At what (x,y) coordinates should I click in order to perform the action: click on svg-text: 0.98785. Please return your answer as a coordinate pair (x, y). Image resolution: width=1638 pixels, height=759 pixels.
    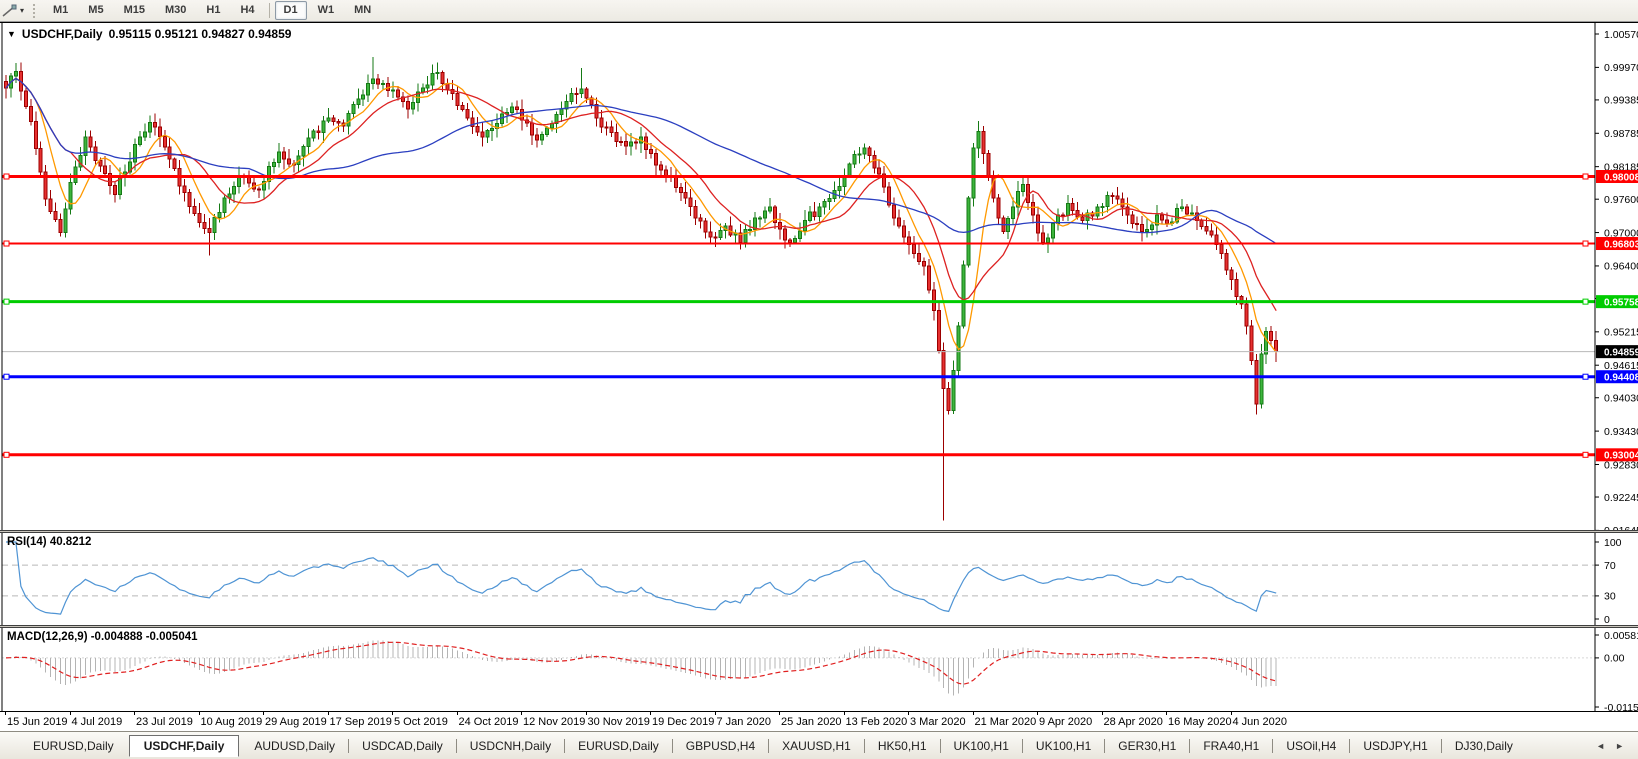
    Looking at the image, I should click on (1621, 134).